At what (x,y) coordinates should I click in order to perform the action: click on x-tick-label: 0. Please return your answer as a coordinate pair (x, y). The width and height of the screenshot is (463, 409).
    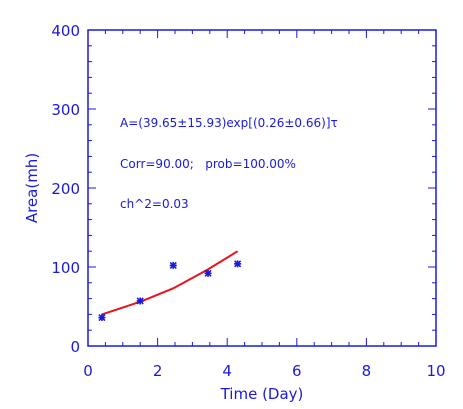
    Looking at the image, I should click on (88, 371).